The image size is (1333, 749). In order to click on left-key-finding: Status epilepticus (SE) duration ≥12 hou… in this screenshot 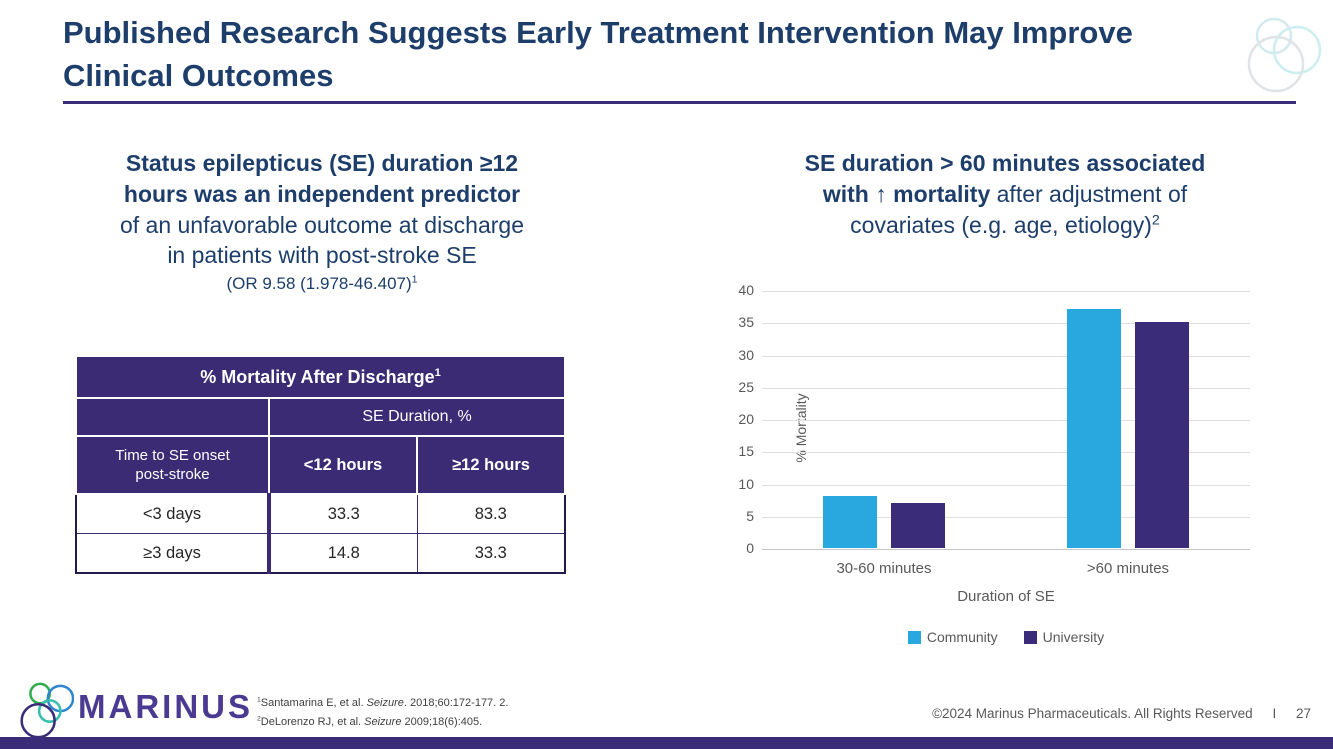, I will do `click(322, 222)`.